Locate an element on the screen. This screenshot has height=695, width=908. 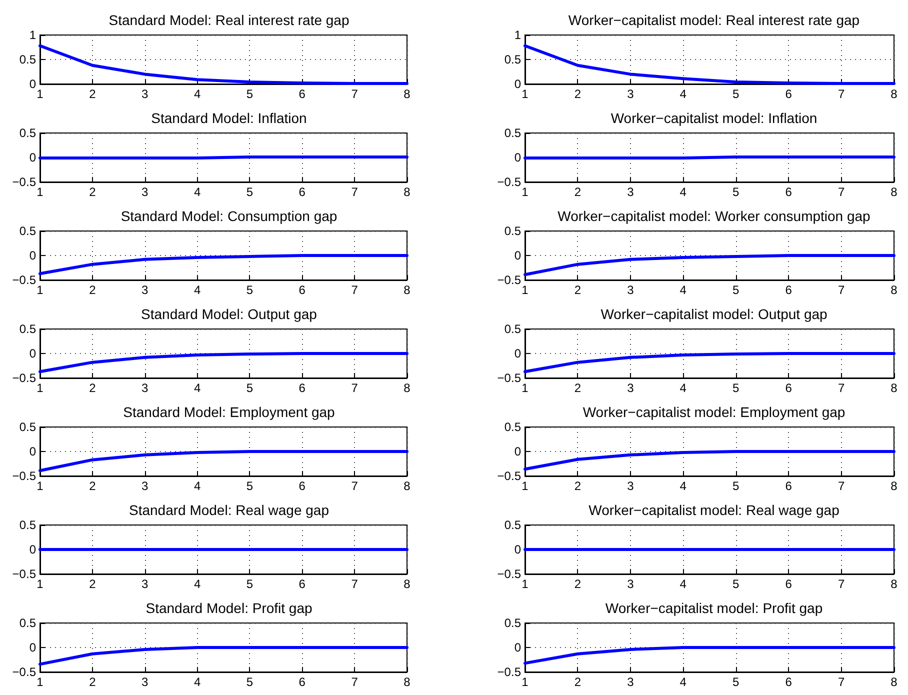
chart-title: Standard Model: Real interest rate gap is located at coordinates (229, 20).